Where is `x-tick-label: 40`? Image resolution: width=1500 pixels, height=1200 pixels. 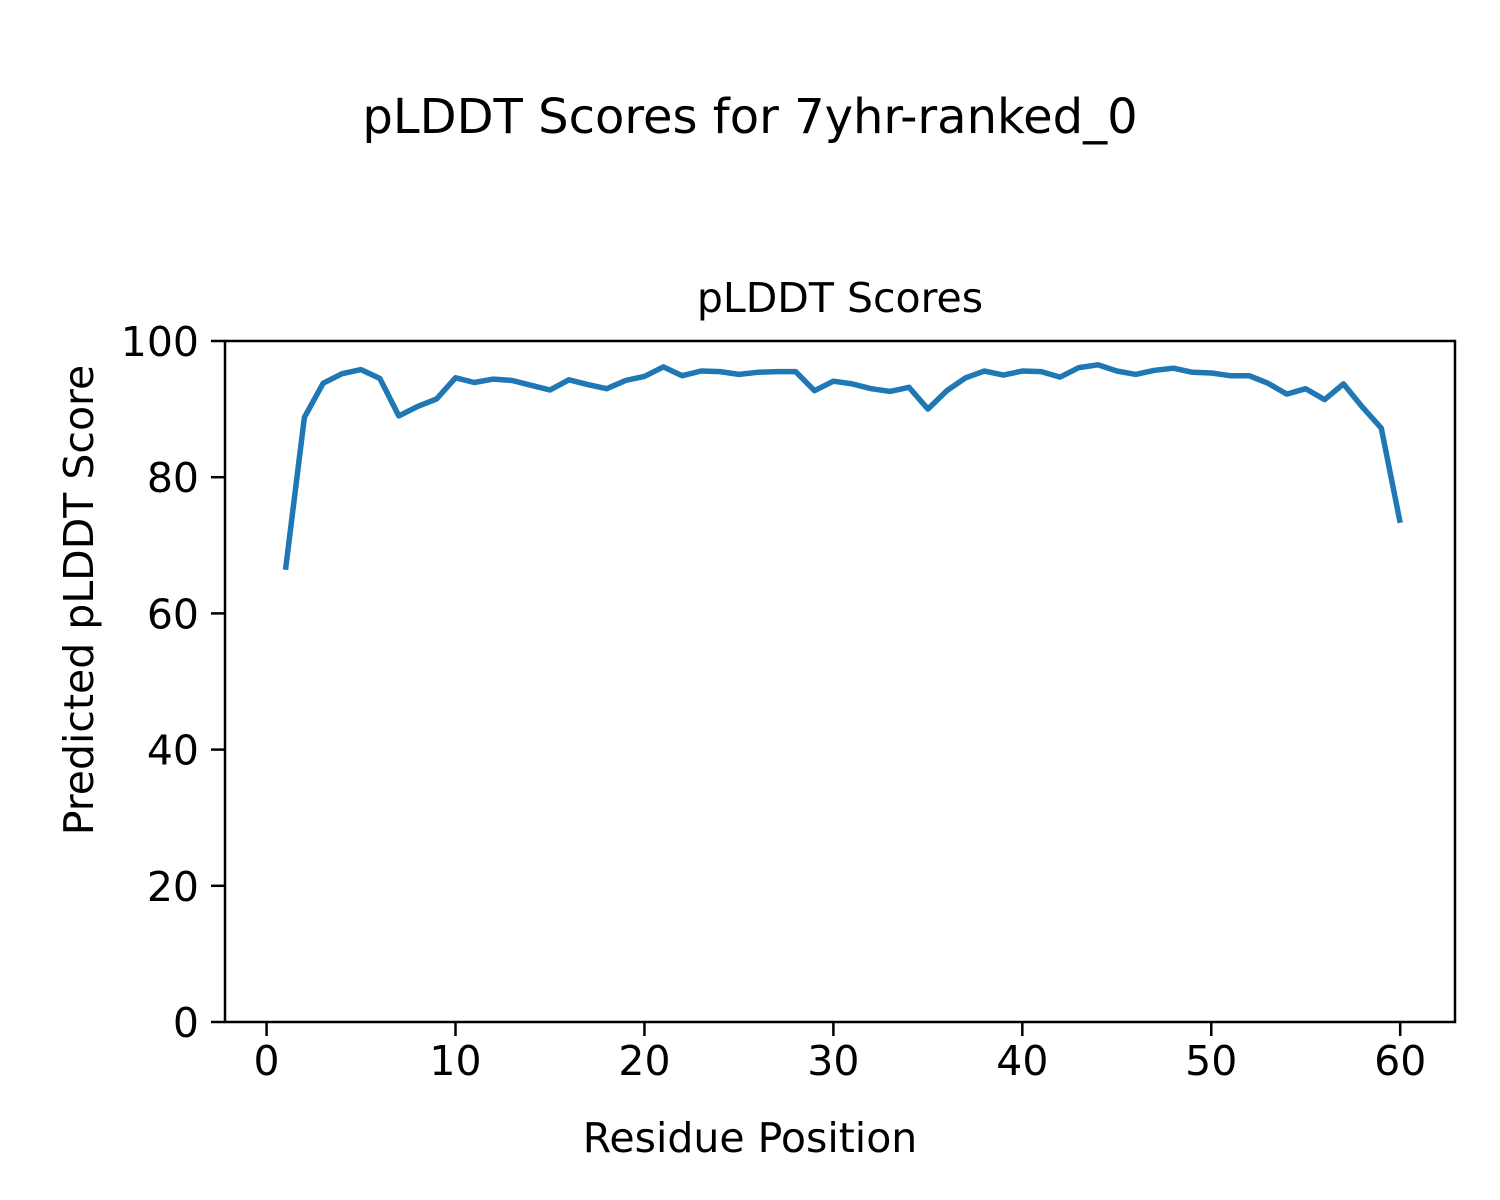
x-tick-label: 40 is located at coordinates (1022, 1061).